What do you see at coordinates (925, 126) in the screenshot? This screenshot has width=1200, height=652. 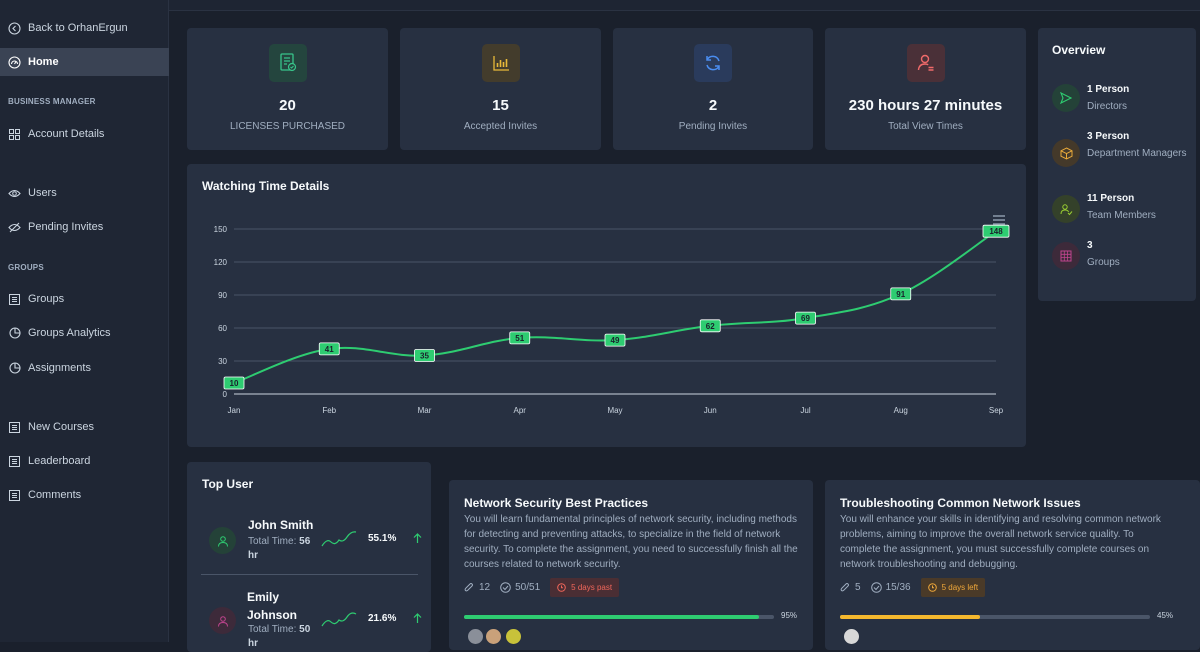 I see `stat-label: Total View Times` at bounding box center [925, 126].